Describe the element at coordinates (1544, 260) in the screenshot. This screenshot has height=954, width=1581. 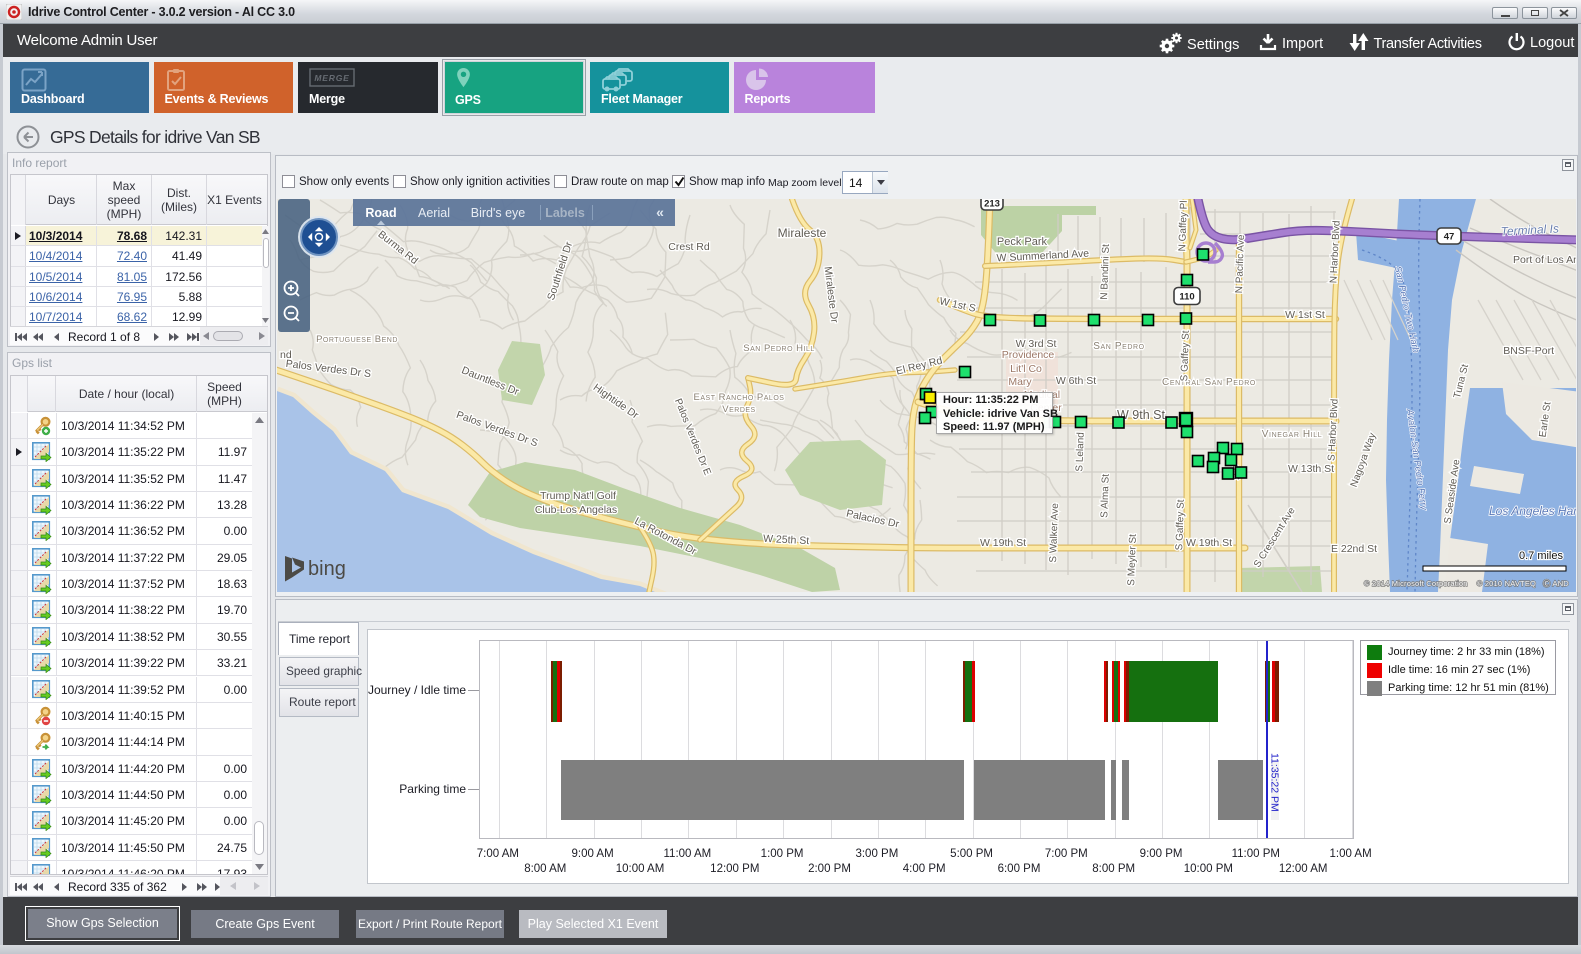
I see `svg-text: Port of Los Angel` at that location.